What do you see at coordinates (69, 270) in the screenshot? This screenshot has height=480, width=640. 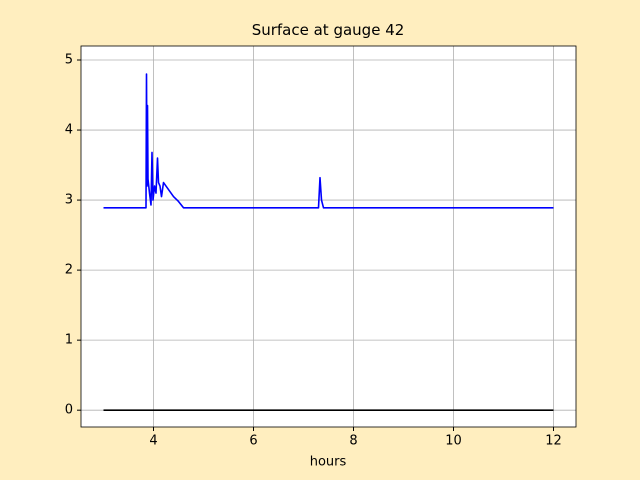 I see `y-tick-label: 2` at bounding box center [69, 270].